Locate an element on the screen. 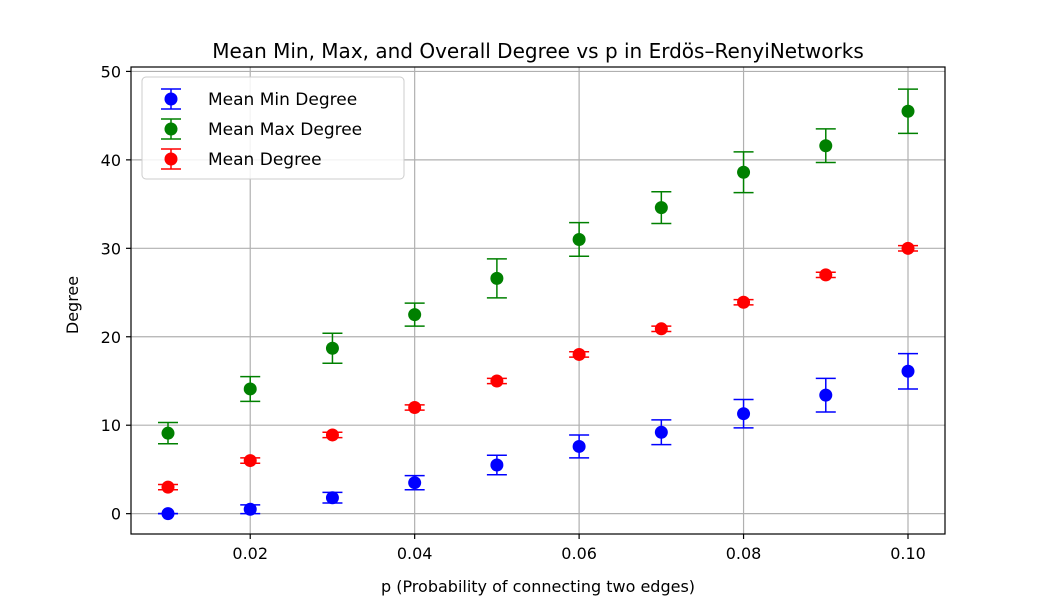  y-axis-label: Degree is located at coordinates (72, 305).